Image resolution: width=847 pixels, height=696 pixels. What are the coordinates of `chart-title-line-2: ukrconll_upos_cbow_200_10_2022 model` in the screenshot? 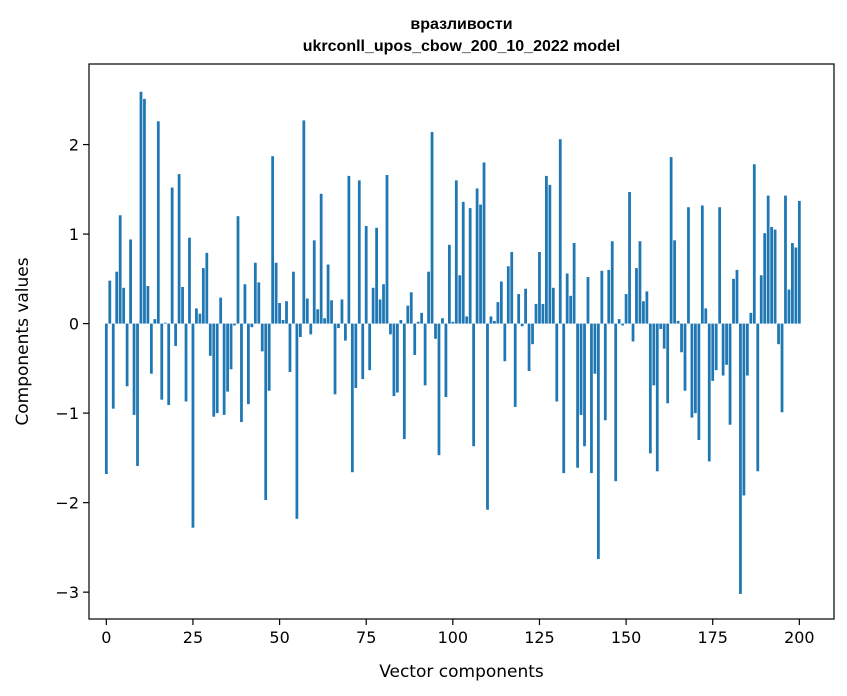 It's located at (461, 46).